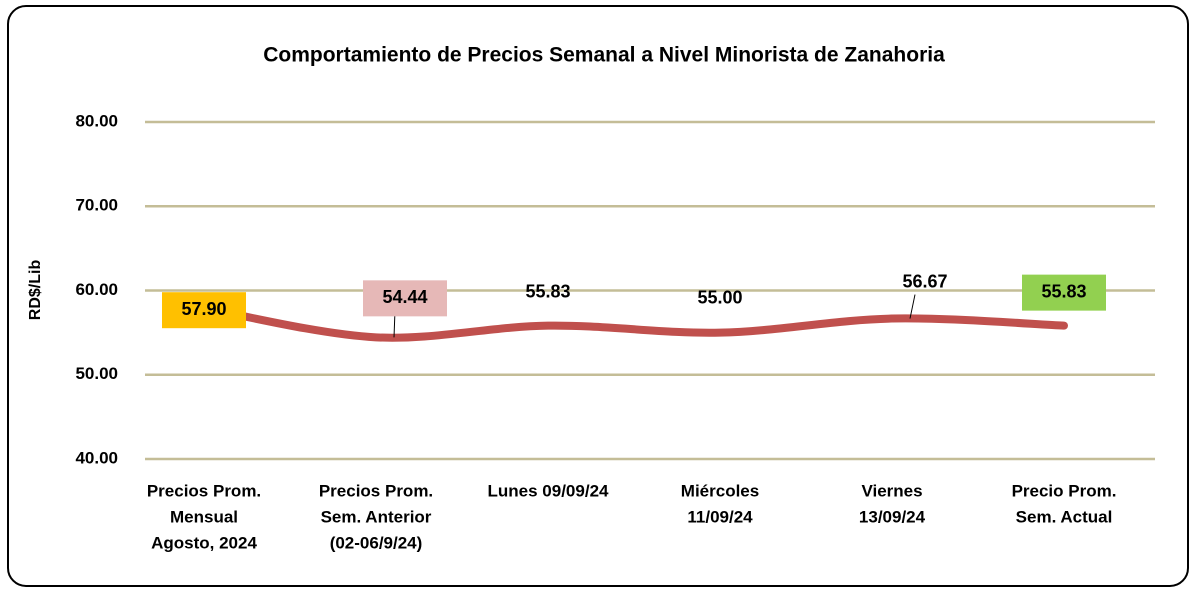 This screenshot has height=592, width=1196. I want to click on x-tick-label: Mensual, so click(204, 516).